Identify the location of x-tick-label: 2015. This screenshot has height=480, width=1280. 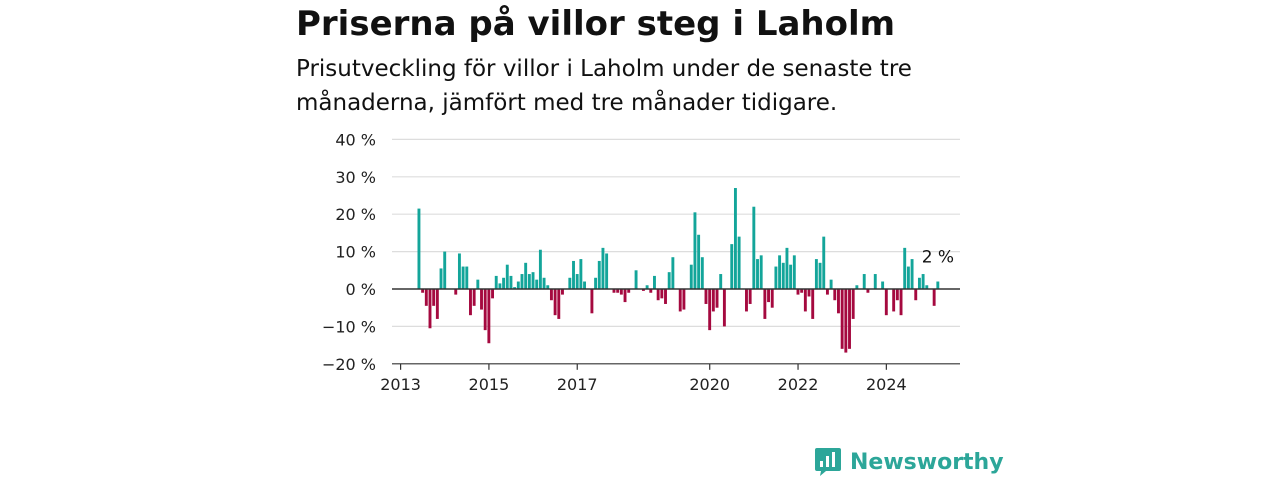
(489, 384).